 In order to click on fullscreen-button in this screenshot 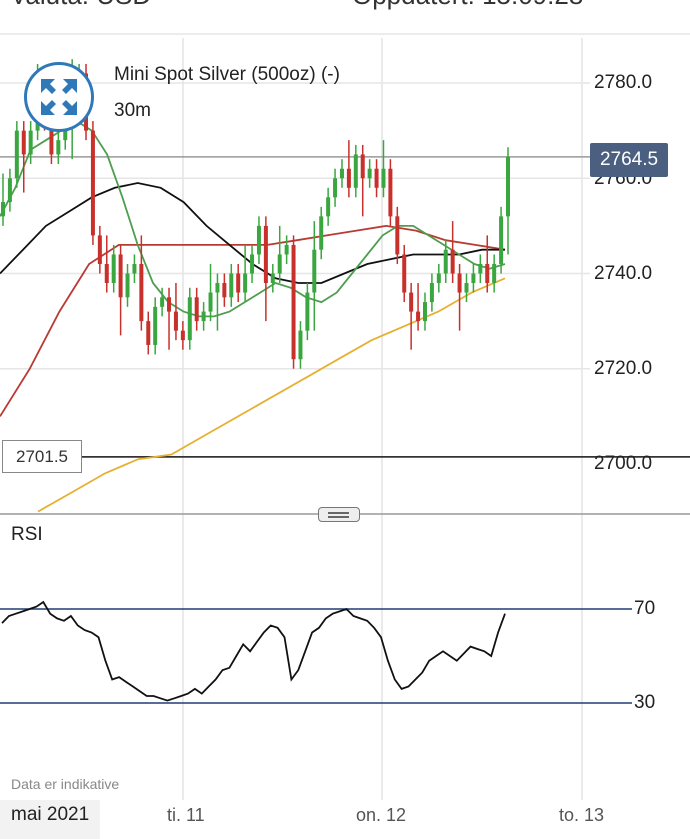, I will do `click(59, 97)`.